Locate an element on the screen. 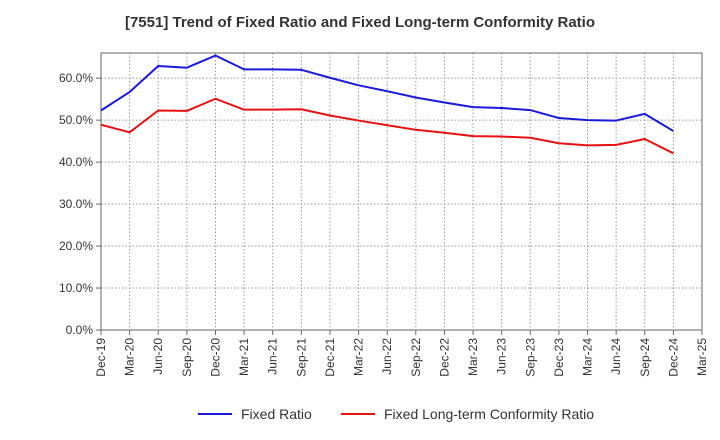 This screenshot has height=440, width=720. legend-label: Fixed Ratio is located at coordinates (276, 414).